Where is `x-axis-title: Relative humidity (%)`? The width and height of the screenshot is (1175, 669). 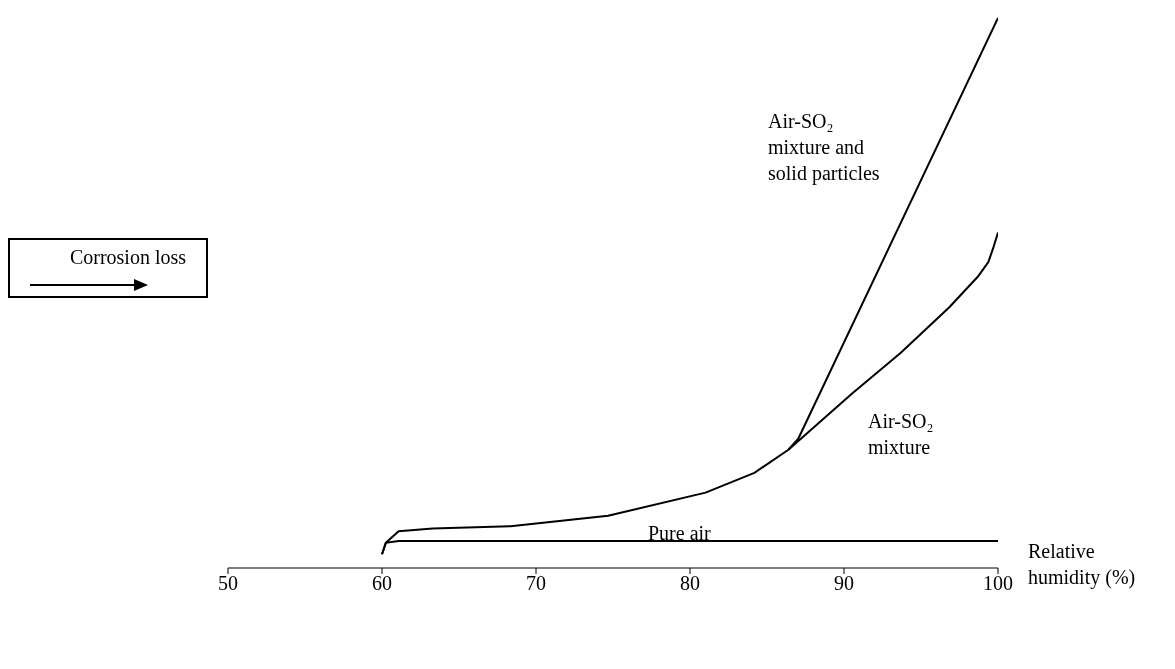 x-axis-title: Relative humidity (%) is located at coordinates (1082, 564).